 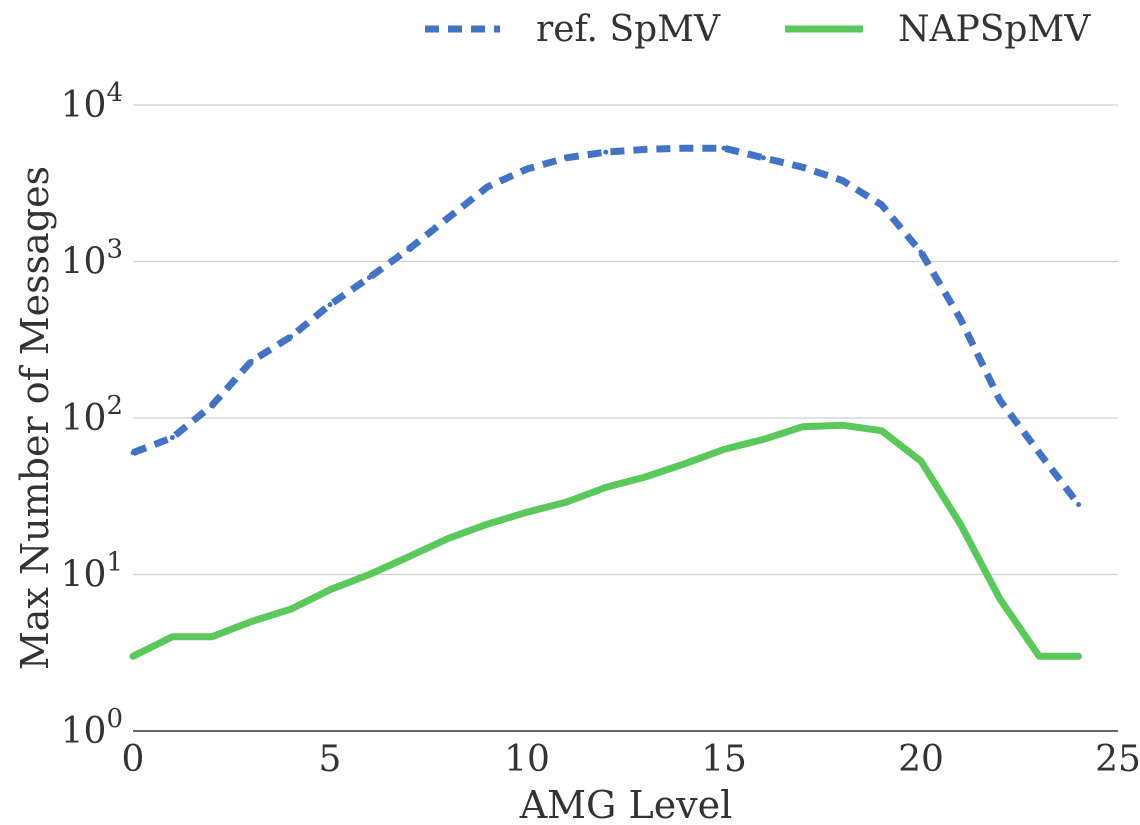 I want to click on y-tick-label: 10⁴, so click(x=92, y=102).